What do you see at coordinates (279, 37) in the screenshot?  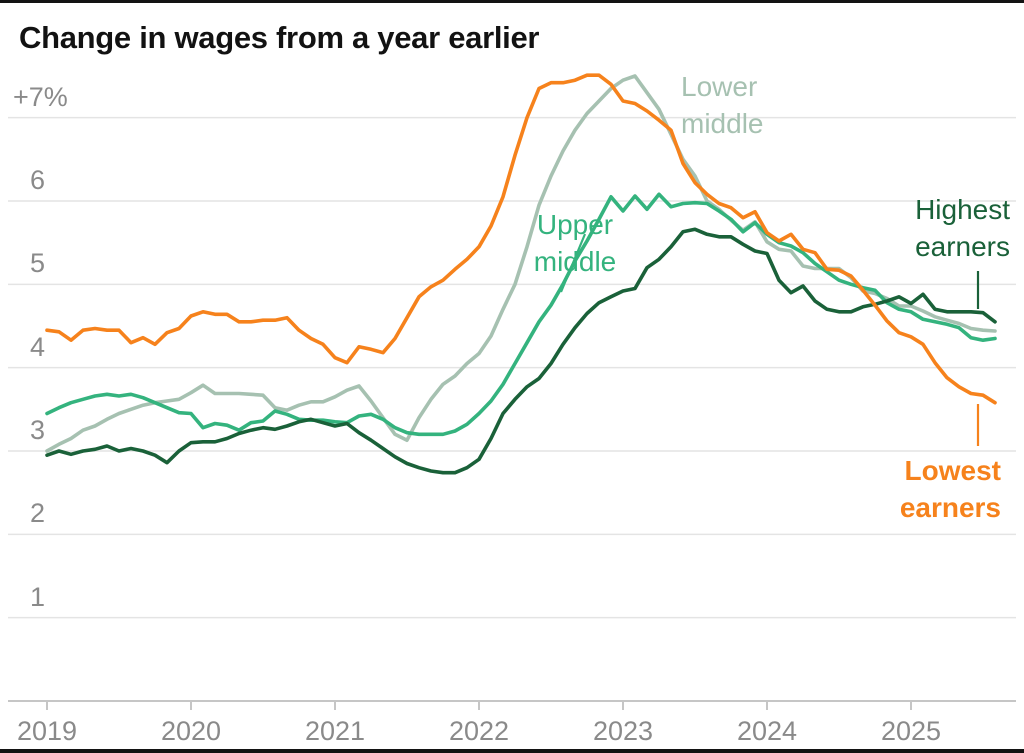 I see `chart-title: Change in wages from a year earlier` at bounding box center [279, 37].